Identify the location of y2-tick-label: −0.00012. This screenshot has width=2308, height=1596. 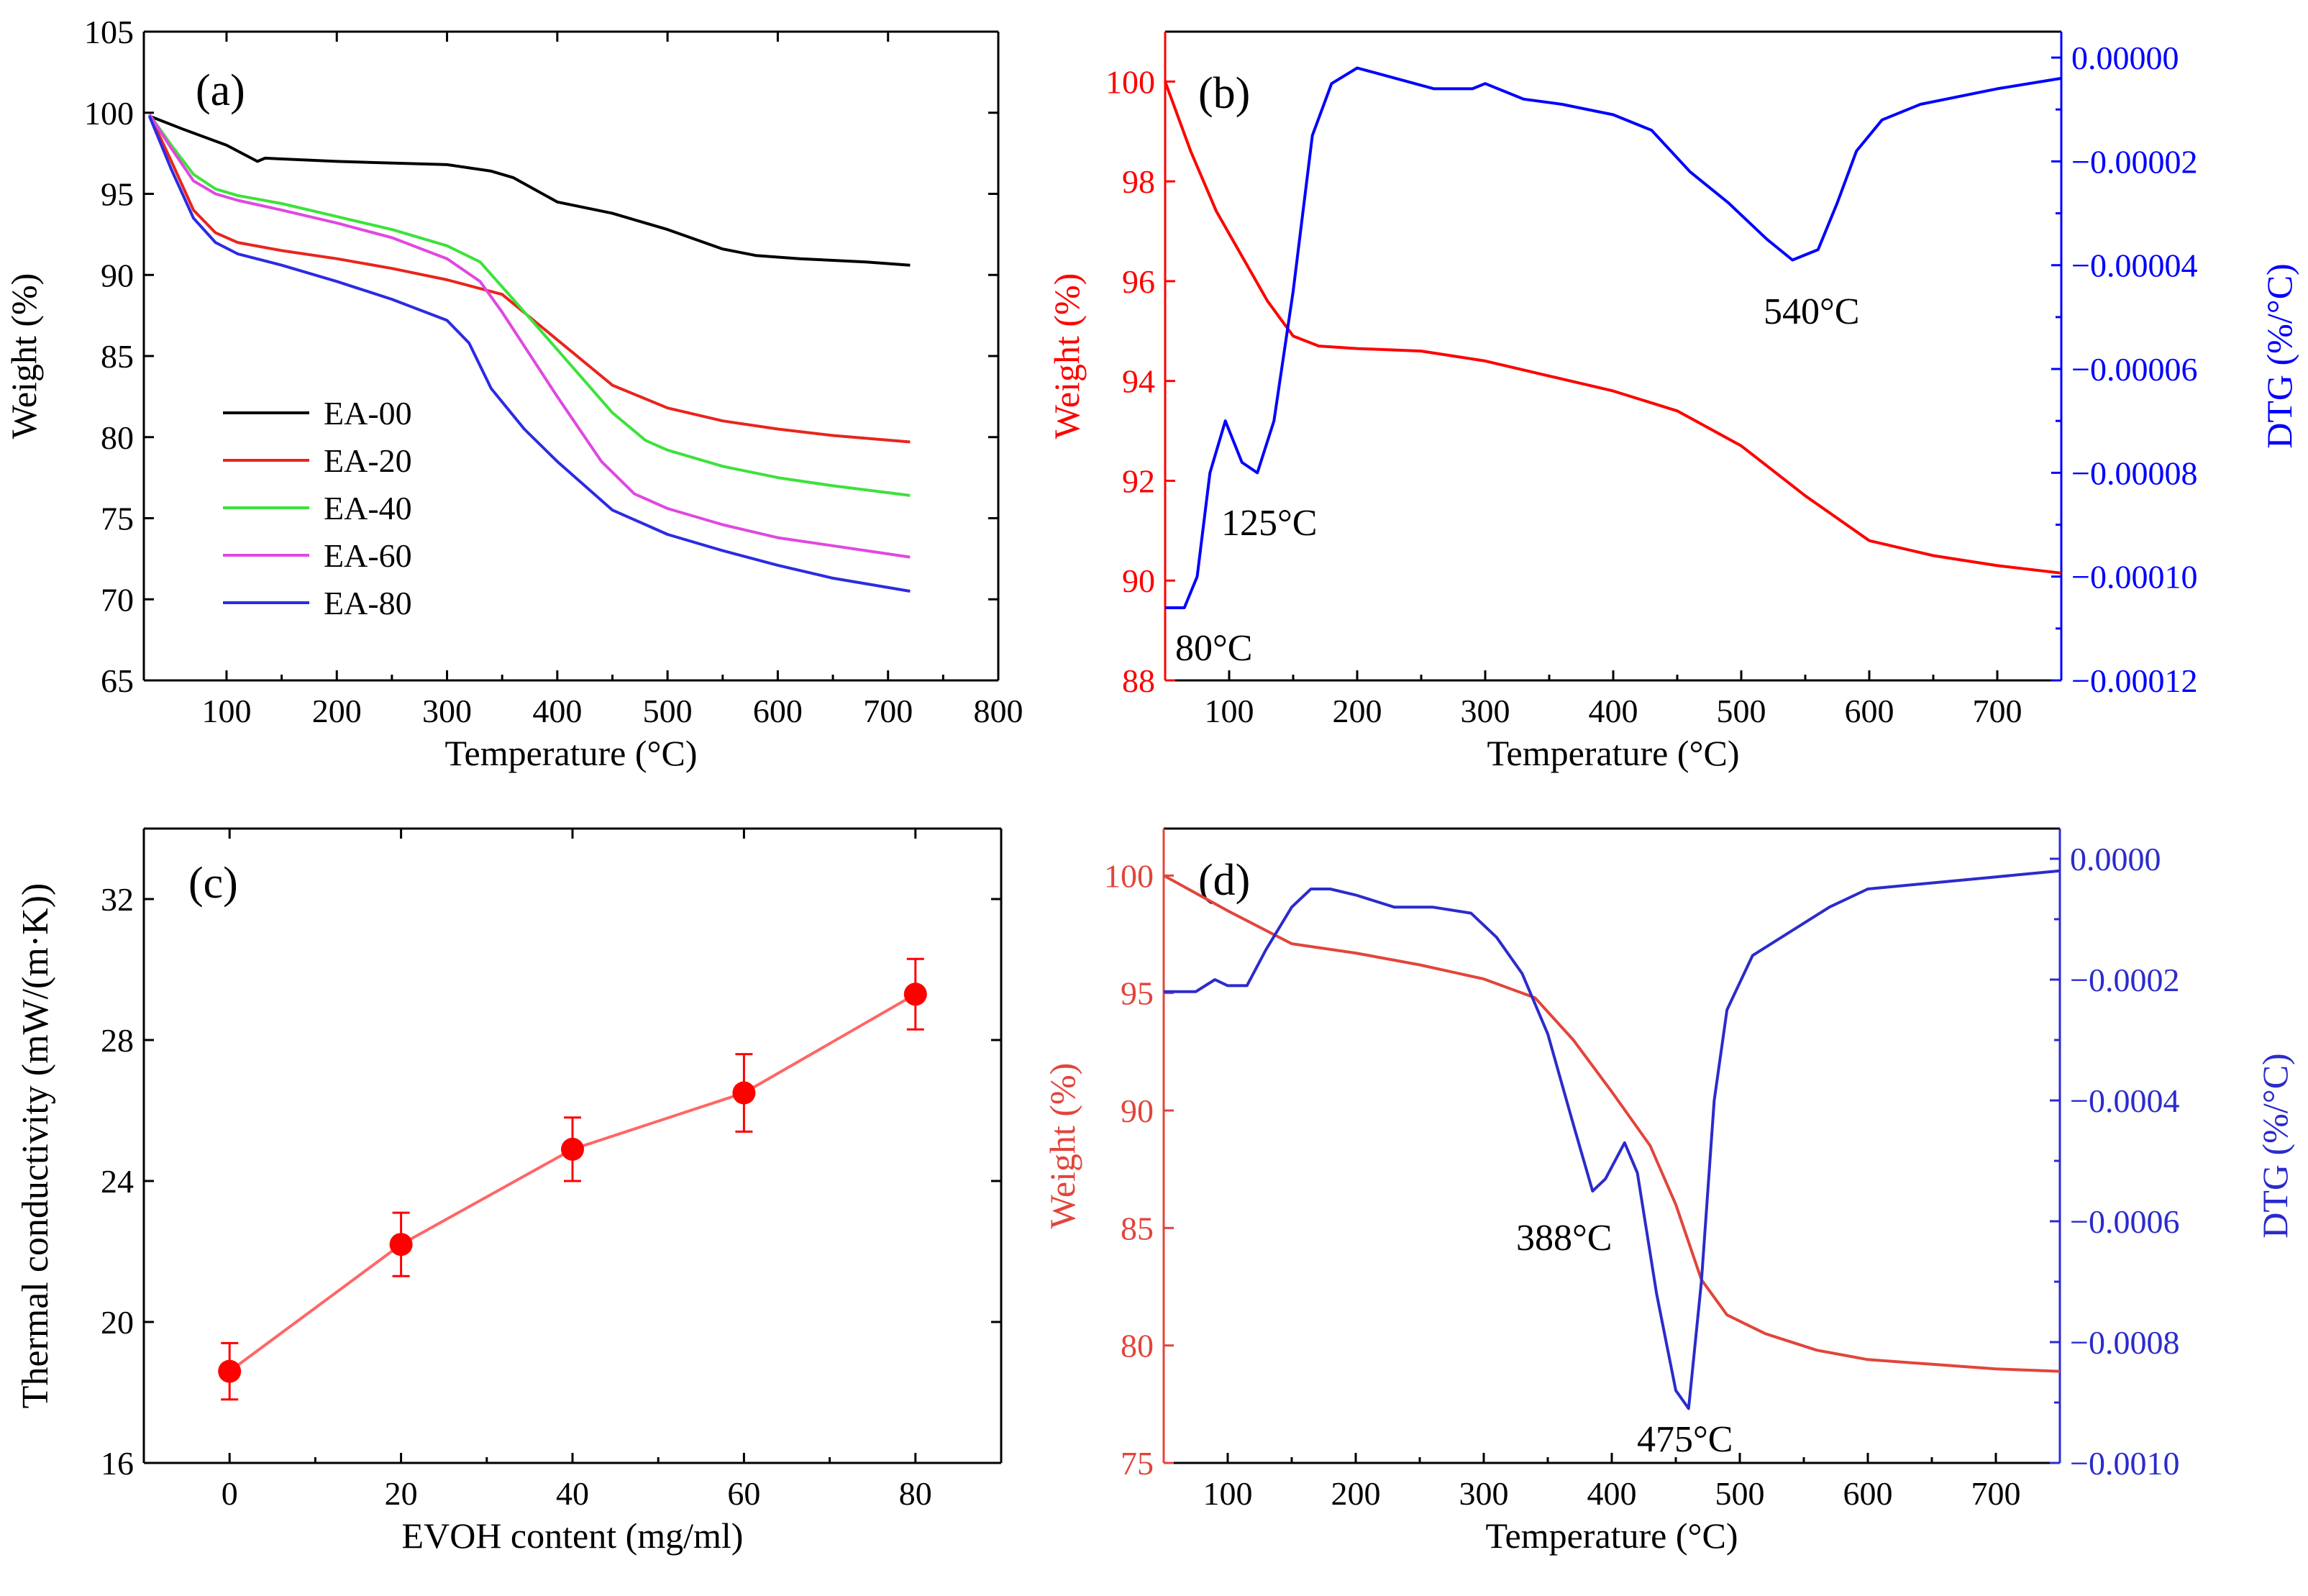
(2134, 680).